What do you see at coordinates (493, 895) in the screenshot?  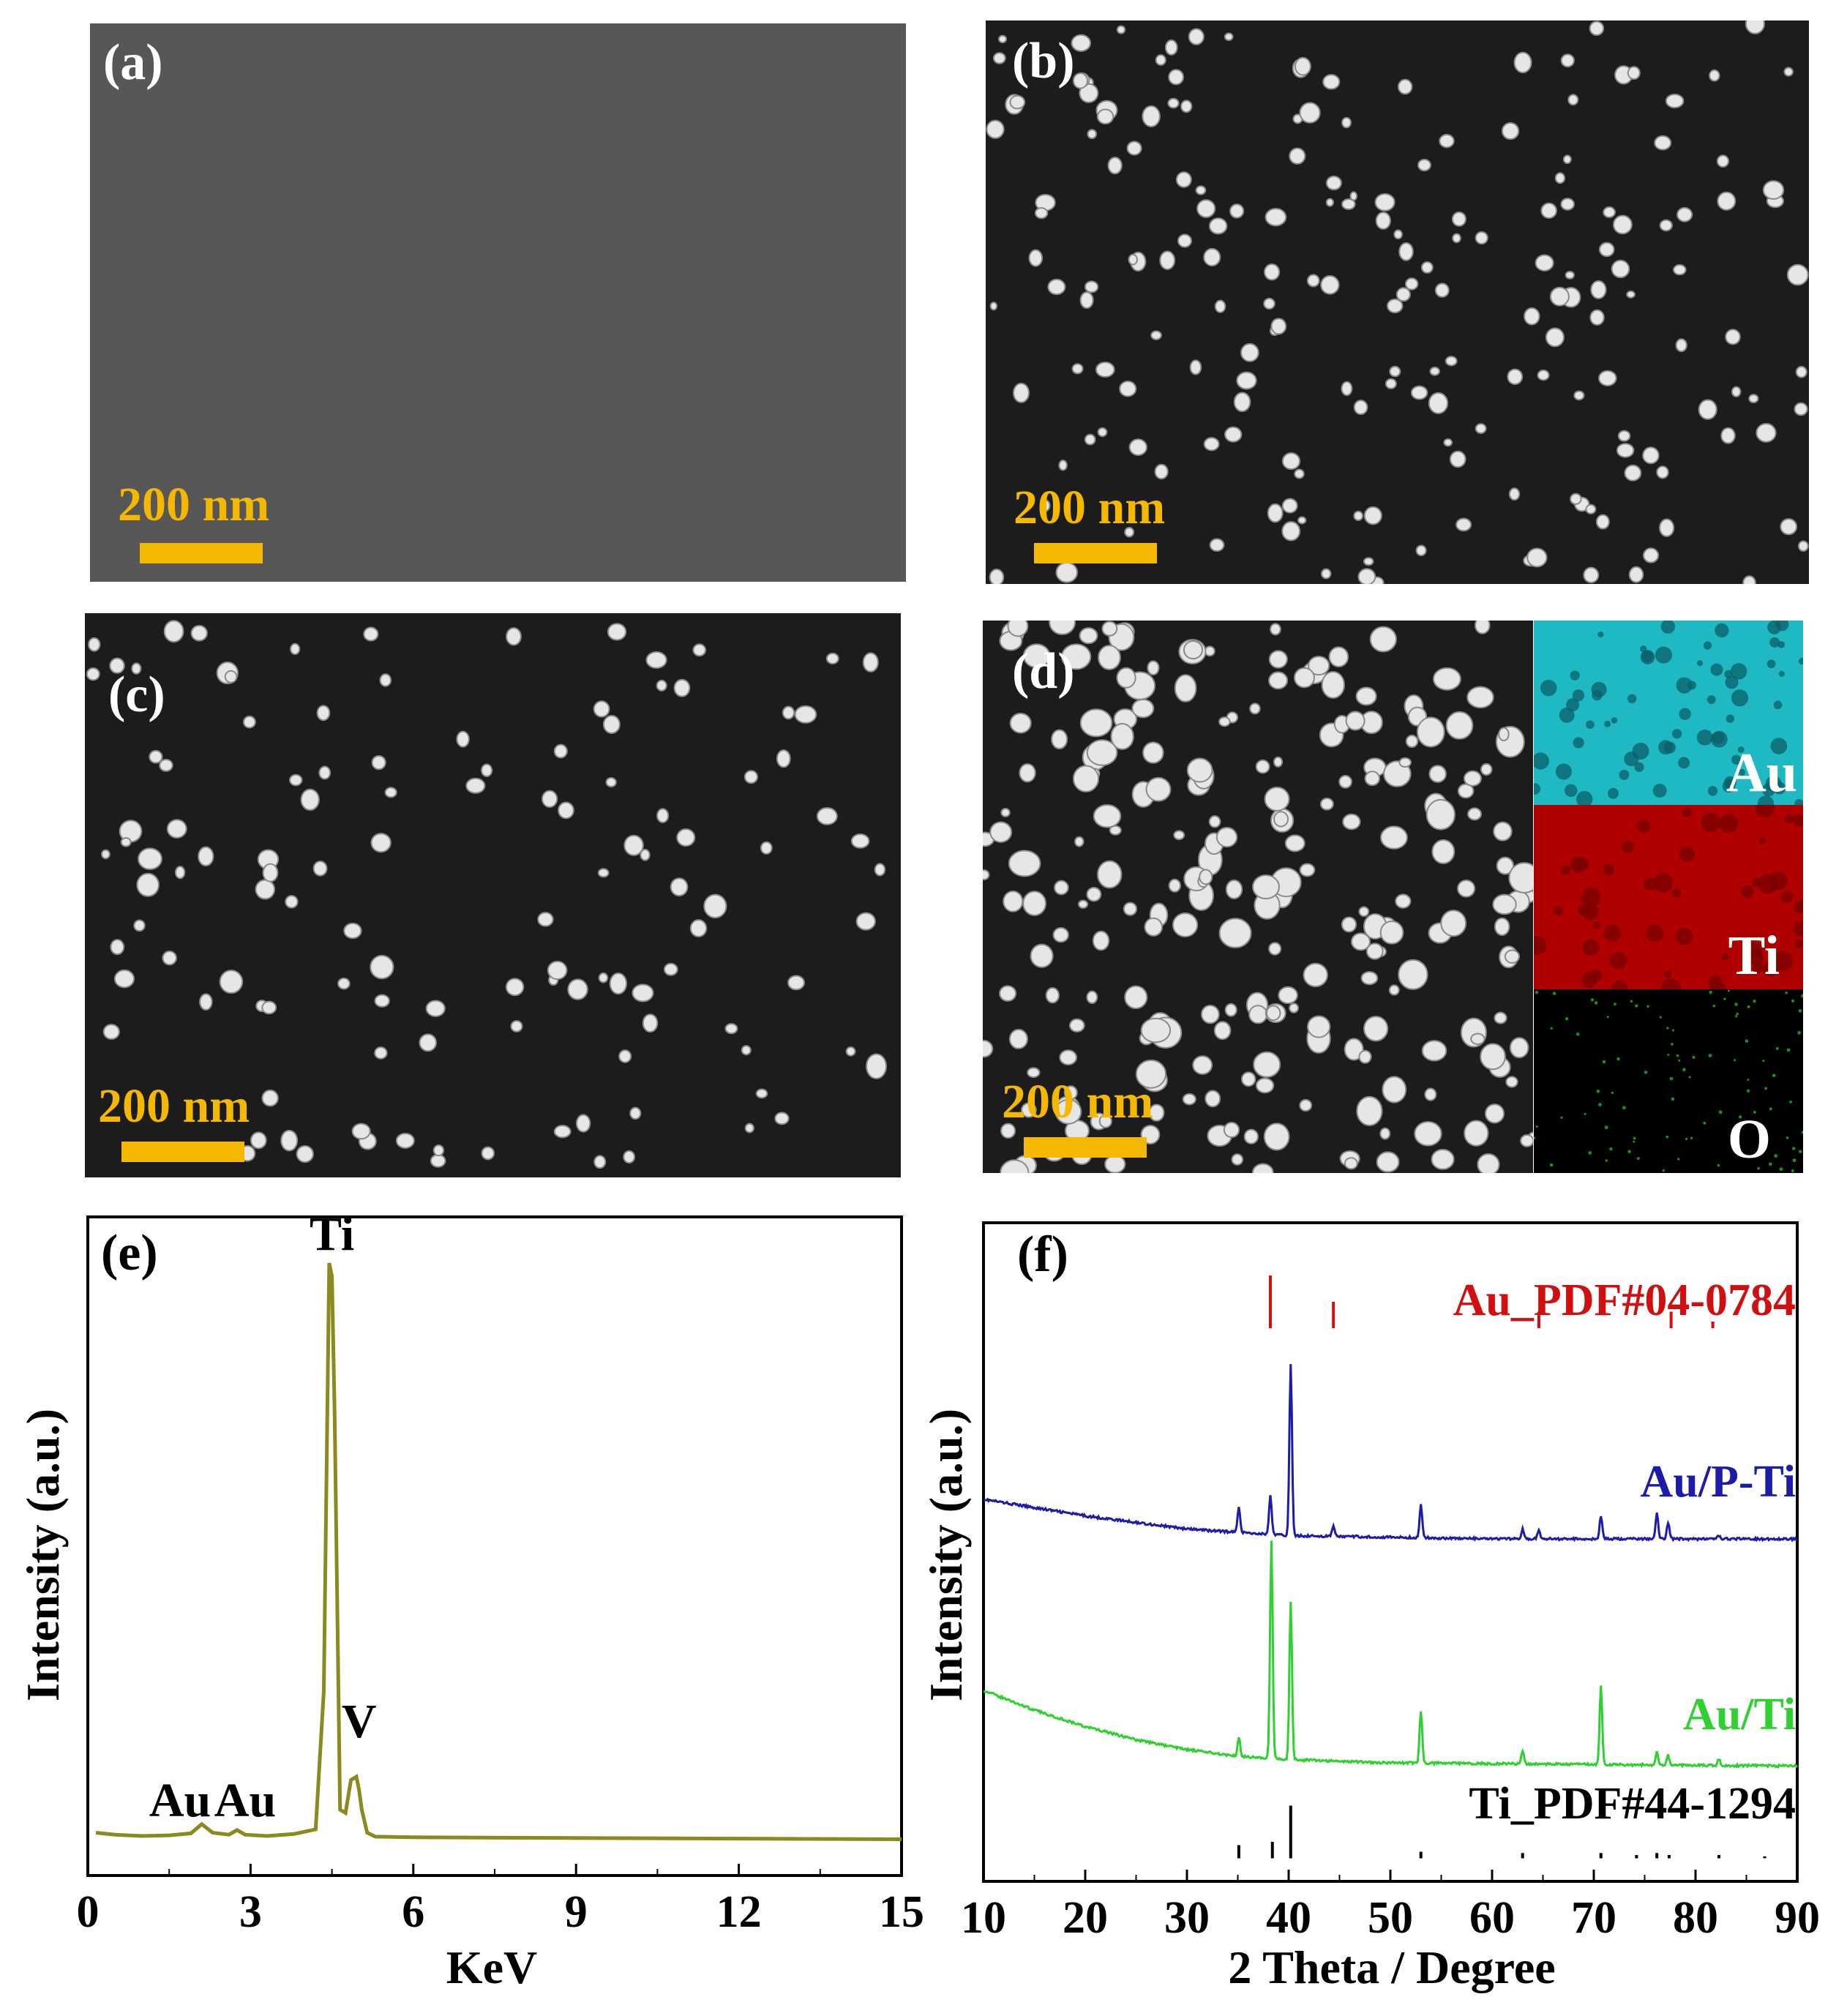 I see `sem-image-c: (c) 200 nm` at bounding box center [493, 895].